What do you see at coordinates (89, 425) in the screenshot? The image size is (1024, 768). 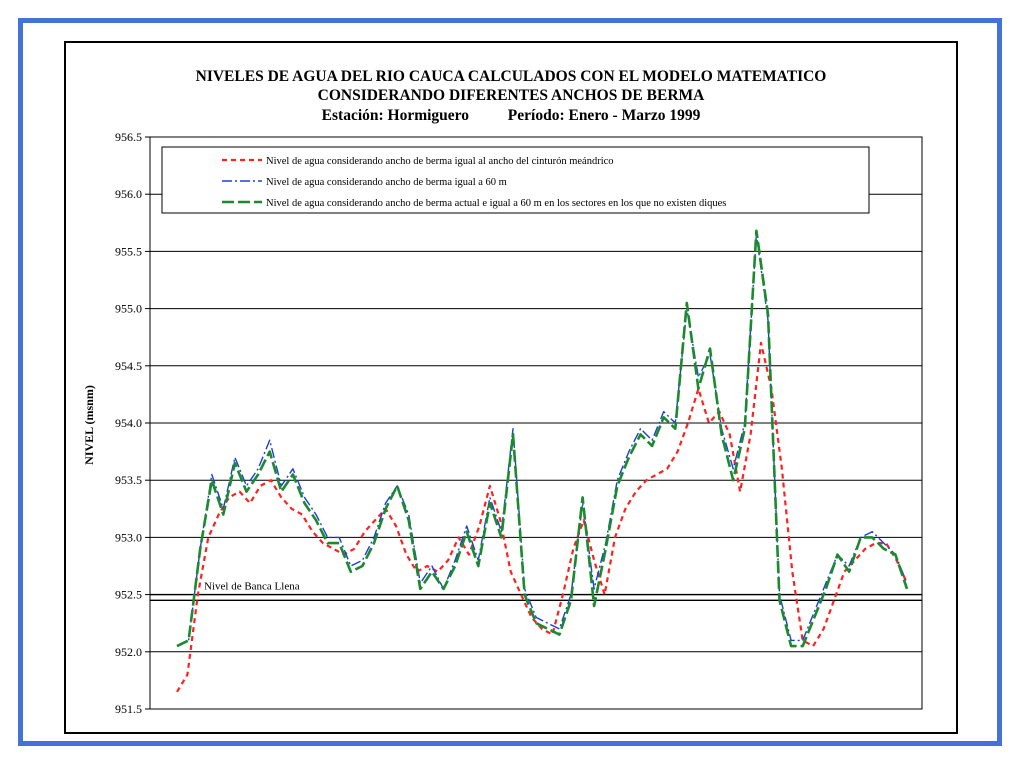 I see `y-axis-label: NIVEL (msnm)` at bounding box center [89, 425].